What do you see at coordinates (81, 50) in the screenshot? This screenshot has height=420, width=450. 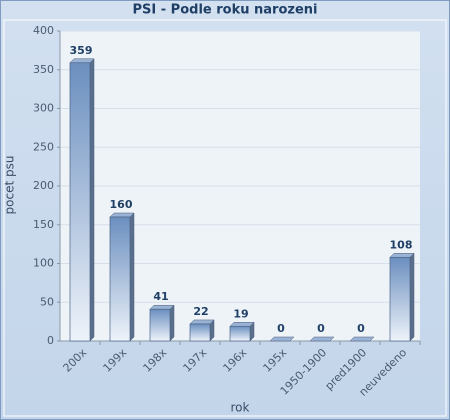 I see `value-label: 359` at bounding box center [81, 50].